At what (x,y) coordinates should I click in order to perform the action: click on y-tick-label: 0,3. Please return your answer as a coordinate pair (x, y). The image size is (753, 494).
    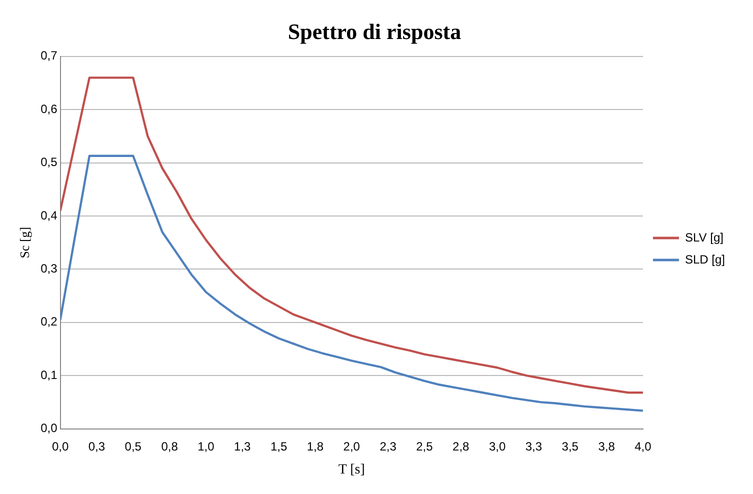
    Looking at the image, I should click on (49, 269).